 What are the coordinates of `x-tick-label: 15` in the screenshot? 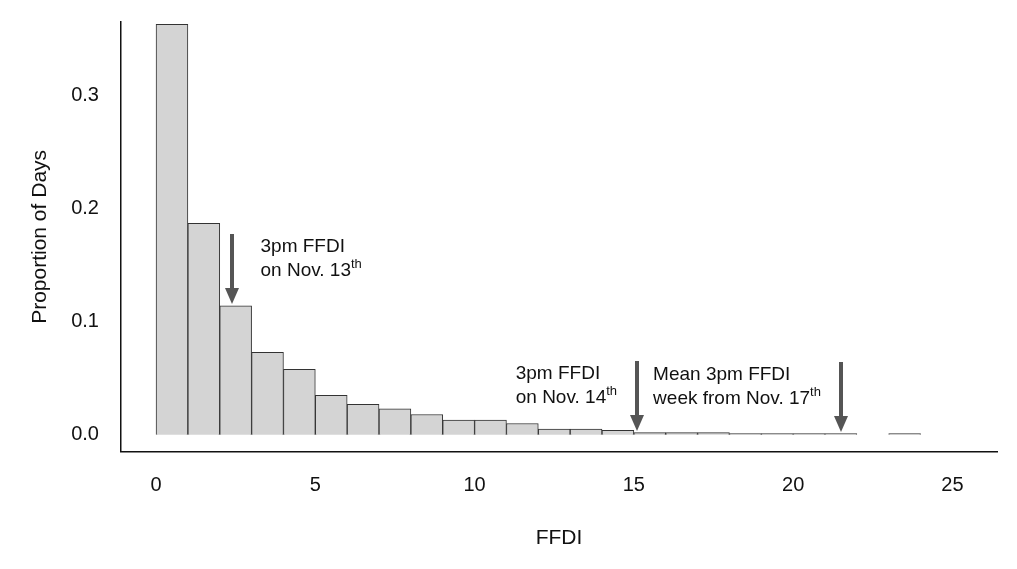 It's located at (633, 484).